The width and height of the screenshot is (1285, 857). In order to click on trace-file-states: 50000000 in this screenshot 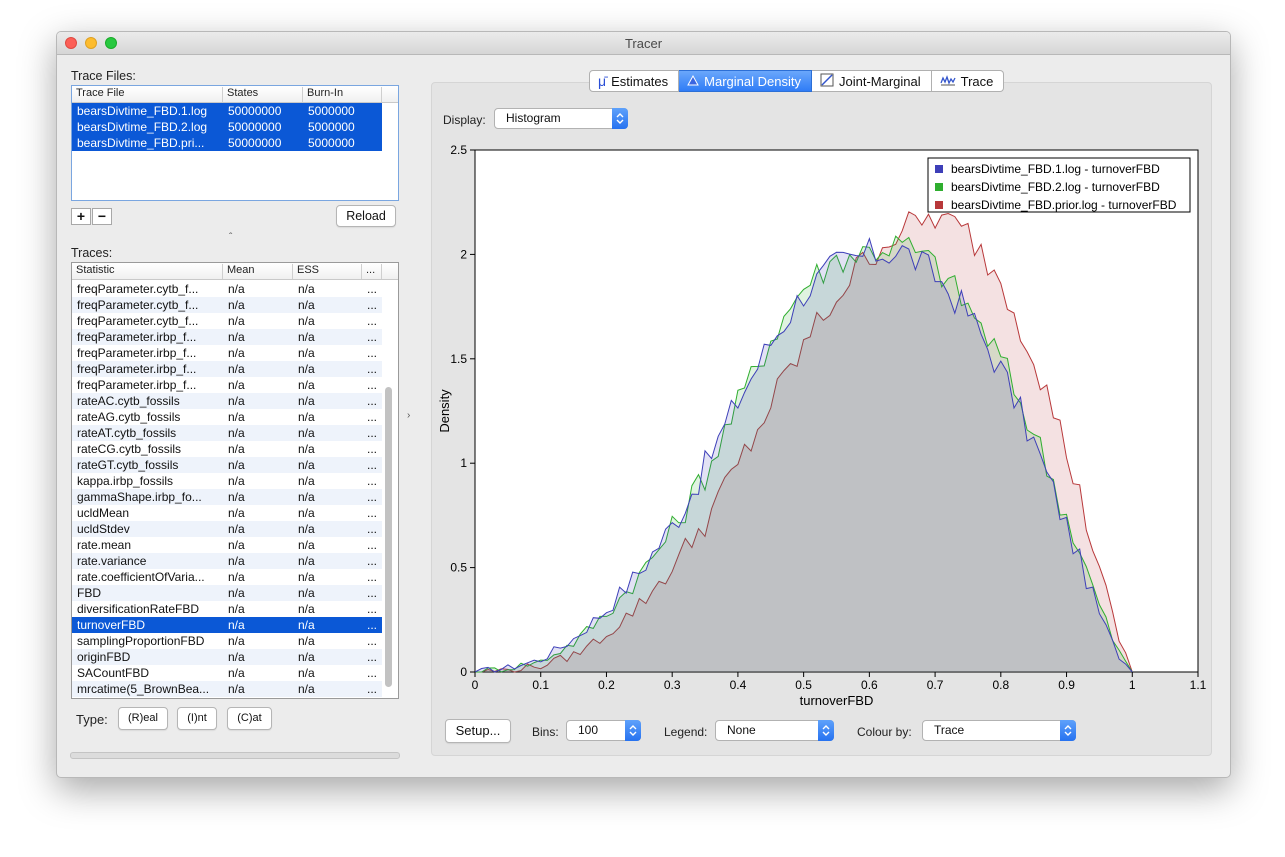, I will do `click(255, 143)`.